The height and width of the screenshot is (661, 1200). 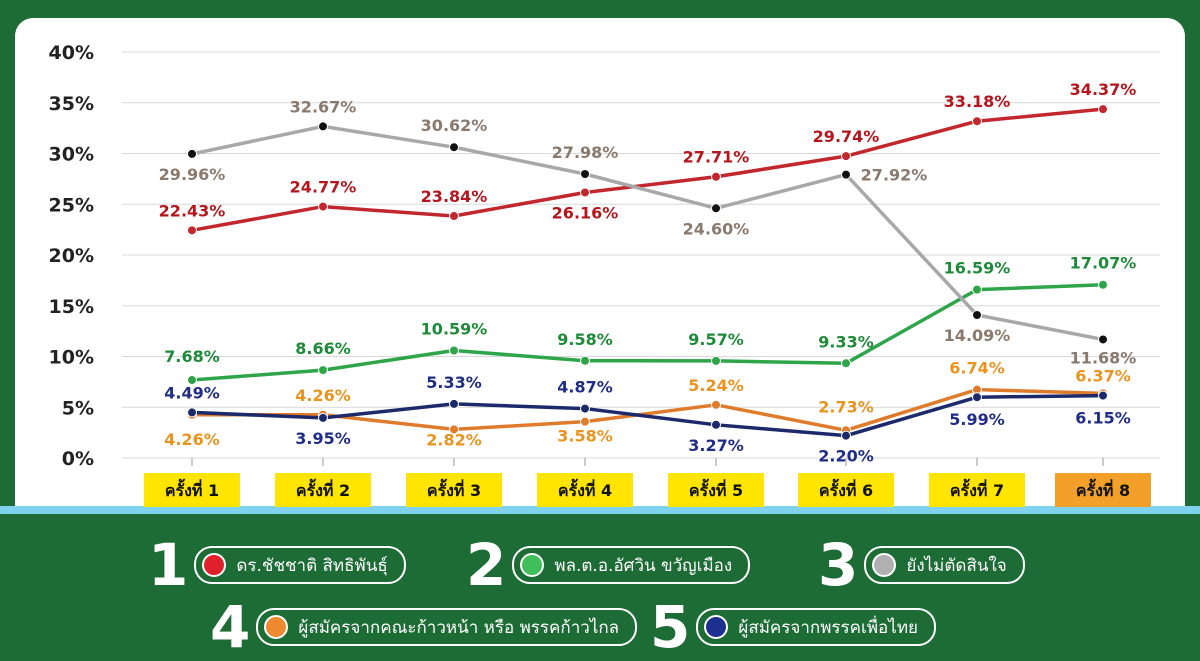 I want to click on data-label: 4.49%, so click(x=192, y=392).